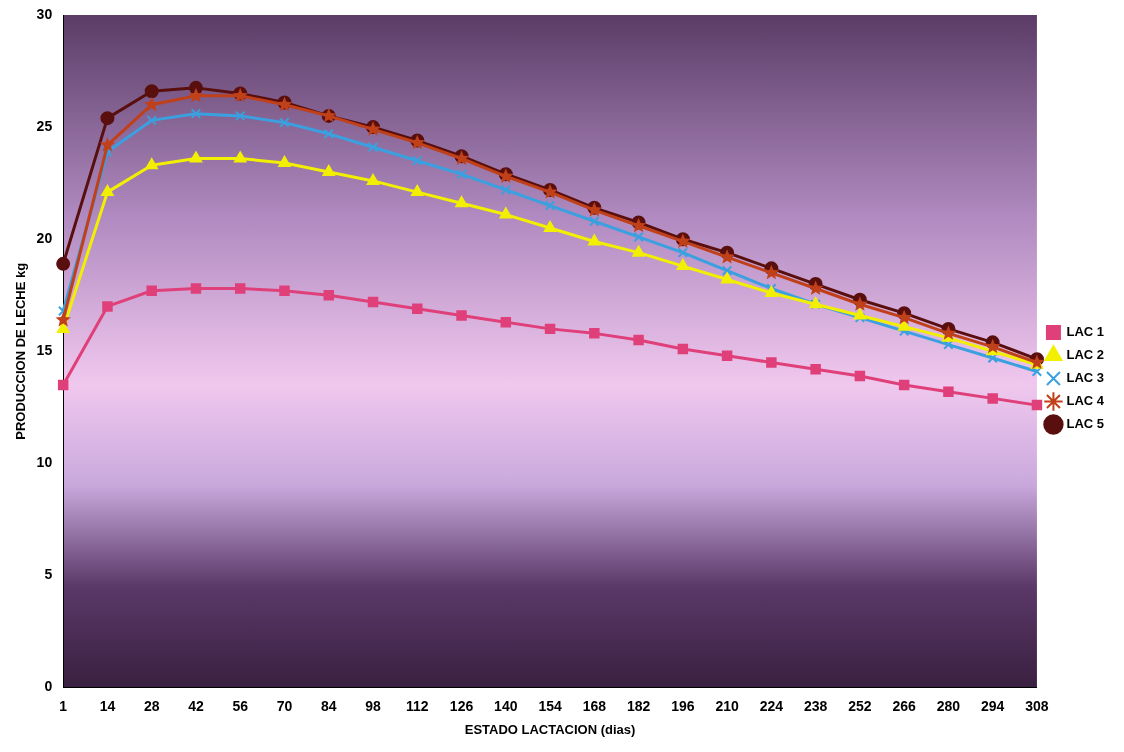  What do you see at coordinates (1085, 355) in the screenshot?
I see `legend-label: LAC 2` at bounding box center [1085, 355].